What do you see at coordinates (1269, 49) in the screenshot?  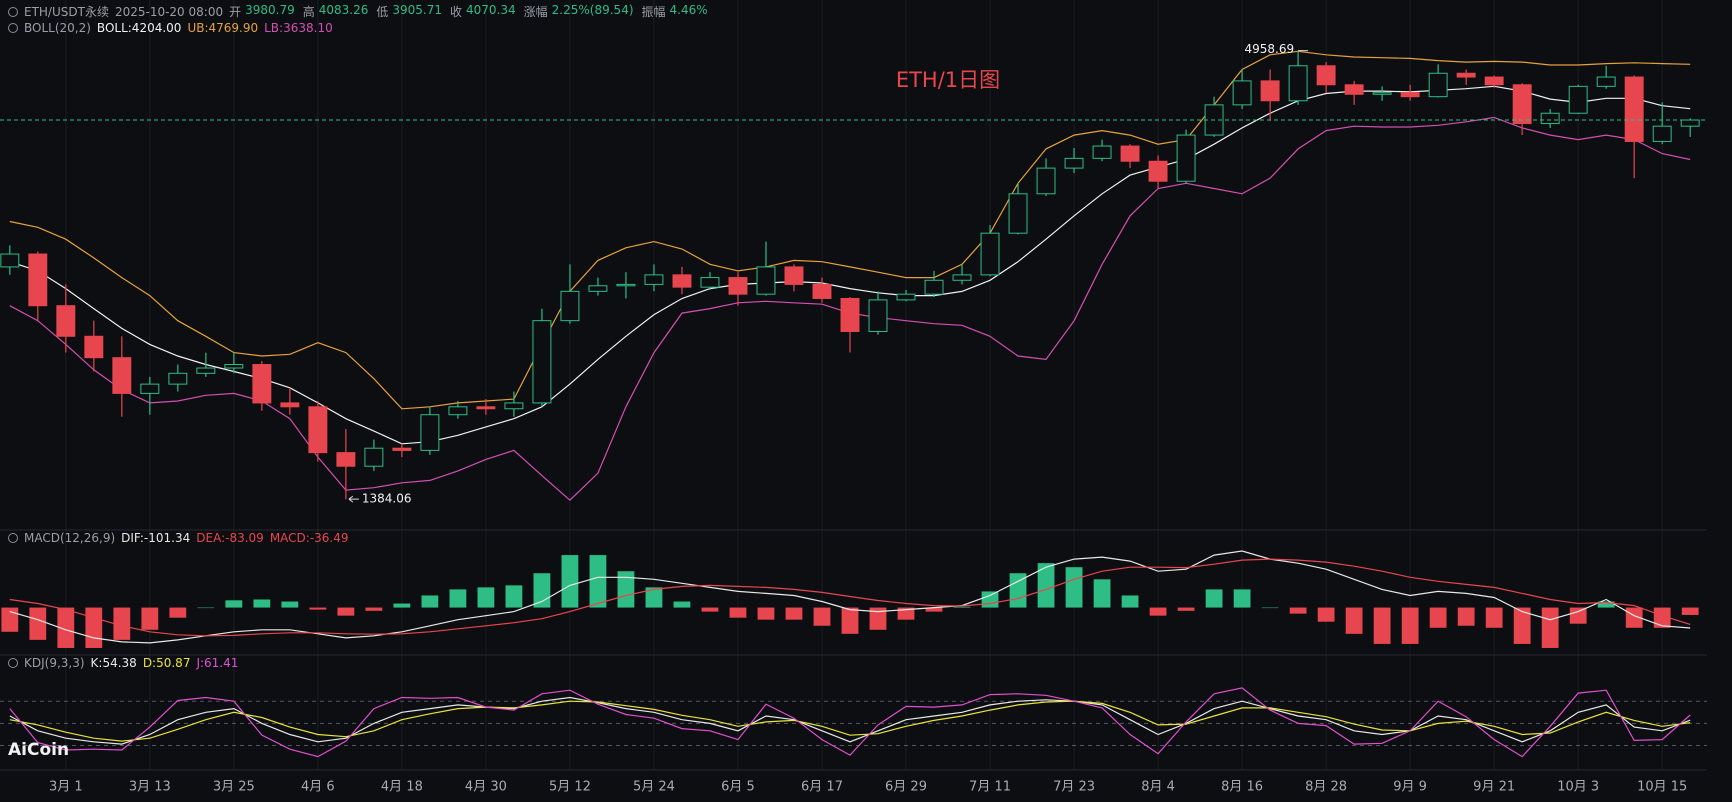 I see `high-label: 4958.69` at bounding box center [1269, 49].